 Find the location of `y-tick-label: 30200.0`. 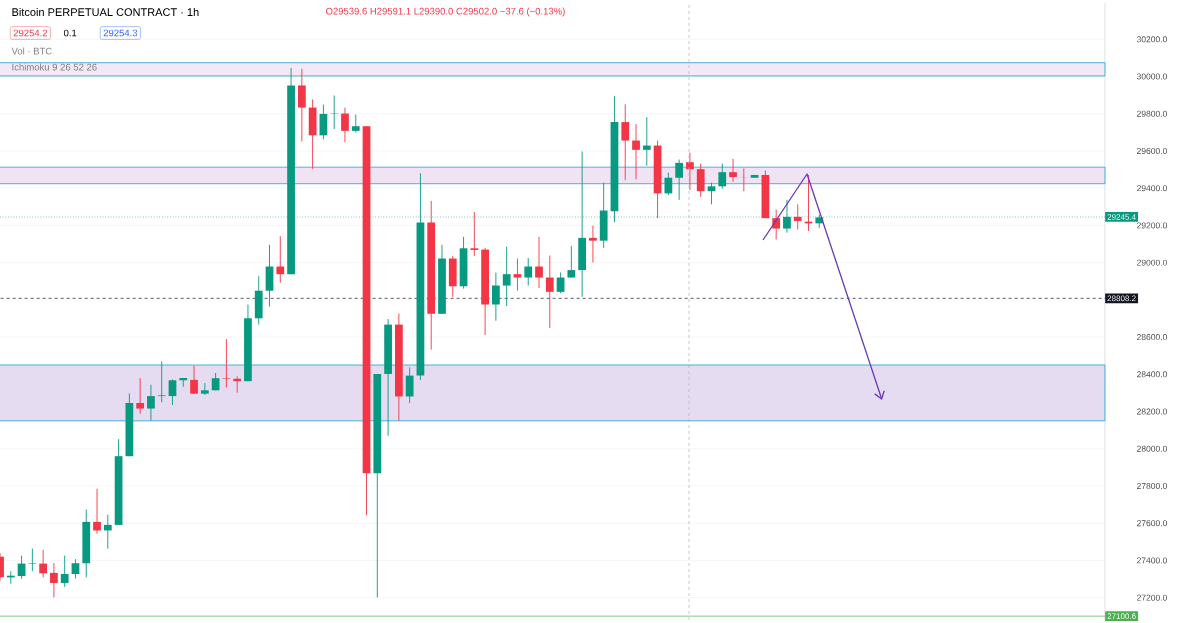

y-tick-label: 30200.0 is located at coordinates (1151, 39).